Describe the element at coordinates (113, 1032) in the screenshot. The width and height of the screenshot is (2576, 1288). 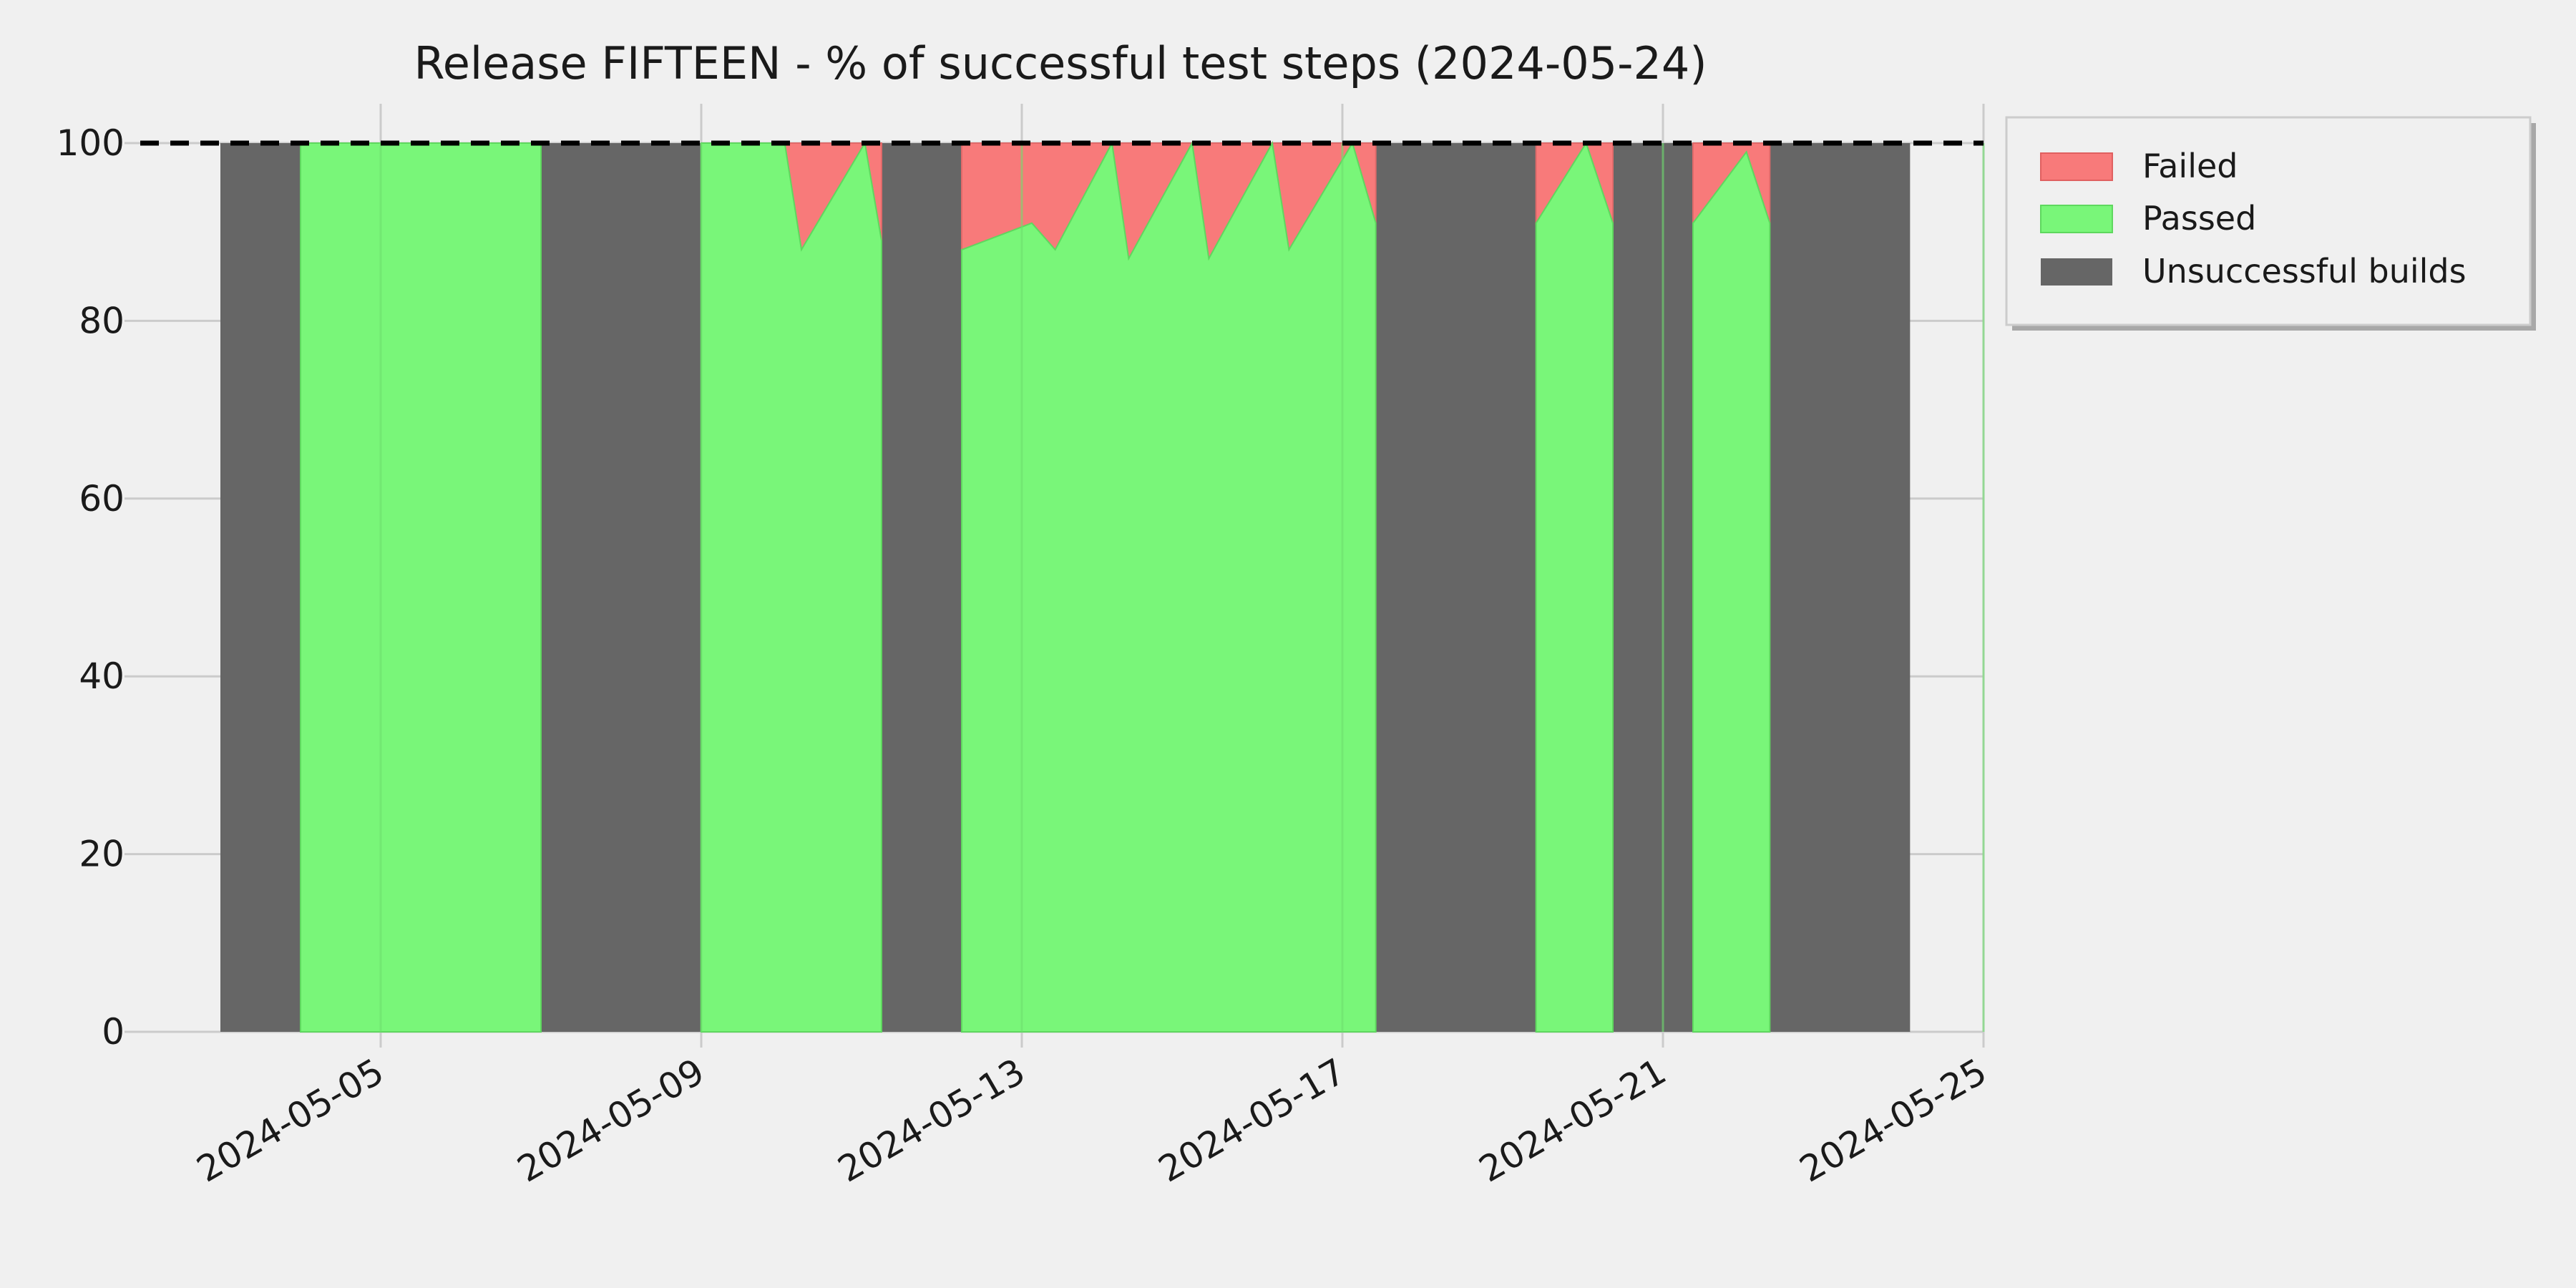
I see `y-tick-label: 0` at that location.